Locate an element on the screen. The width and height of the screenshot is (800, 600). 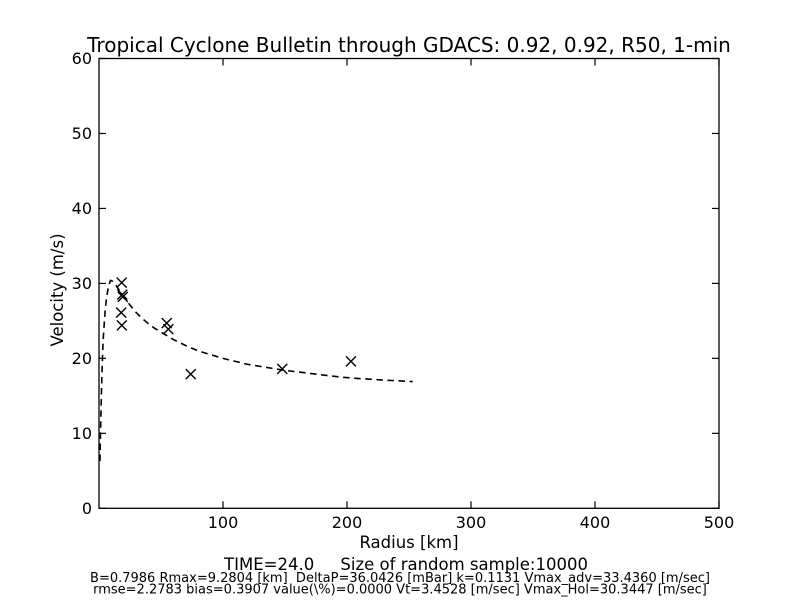
y-tick-label: 20 is located at coordinates (82, 358).